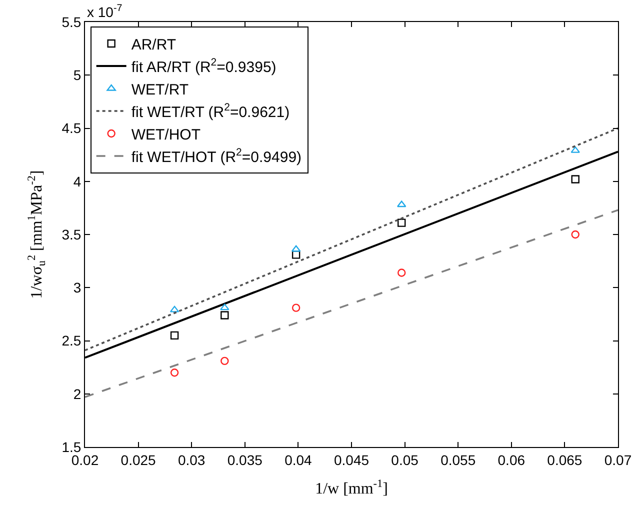  What do you see at coordinates (77, 181) in the screenshot?
I see `y-tick-label: 4` at bounding box center [77, 181].